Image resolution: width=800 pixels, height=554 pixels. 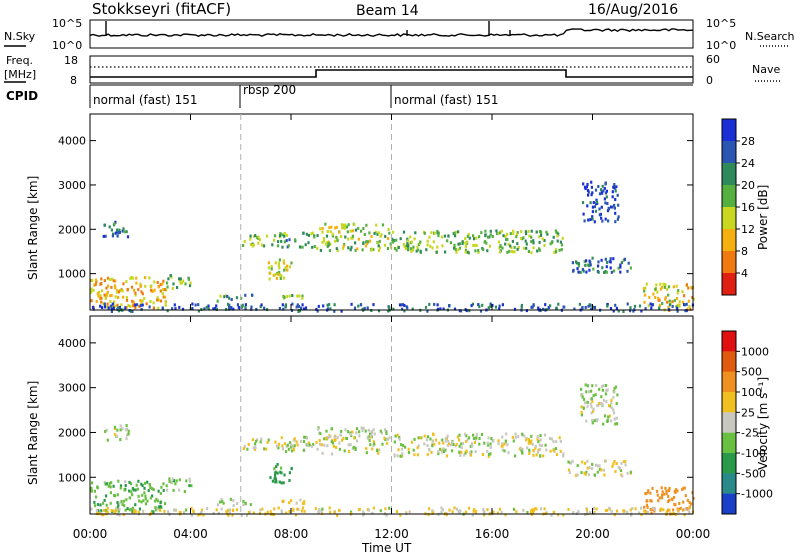 I want to click on sky-left-tick-top: 10^5, so click(x=67, y=23).